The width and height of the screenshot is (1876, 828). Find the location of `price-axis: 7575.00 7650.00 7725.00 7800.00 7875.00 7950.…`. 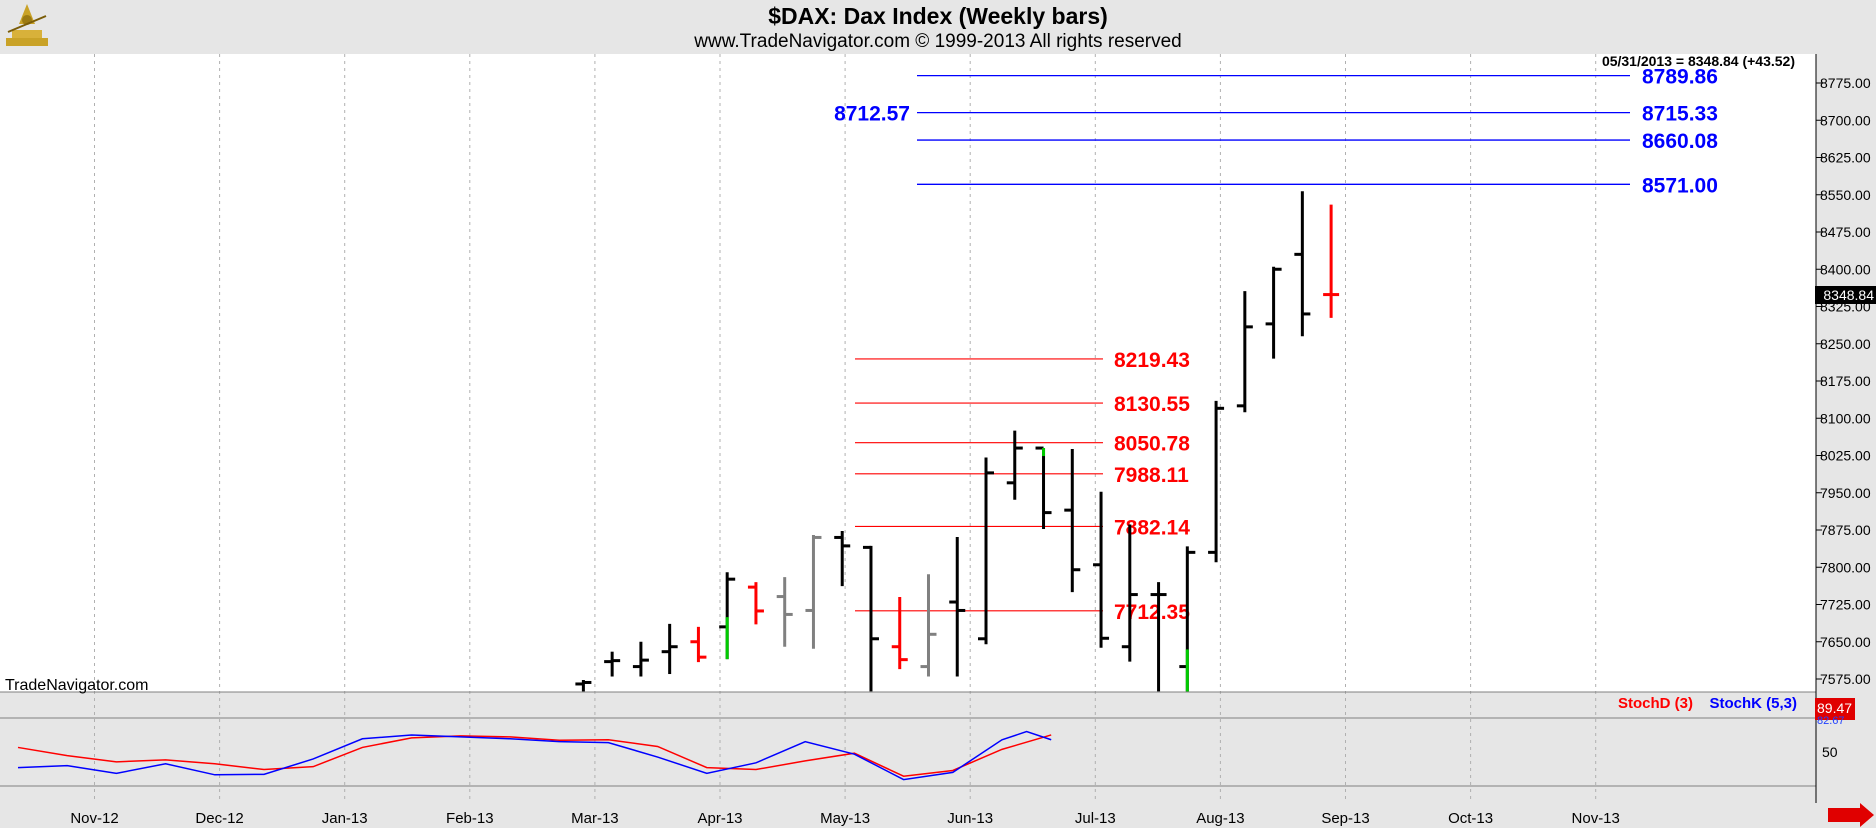

price-axis: 7575.00 7650.00 7725.00 7800.00 7875.00 7950.… is located at coordinates (1843, 381).